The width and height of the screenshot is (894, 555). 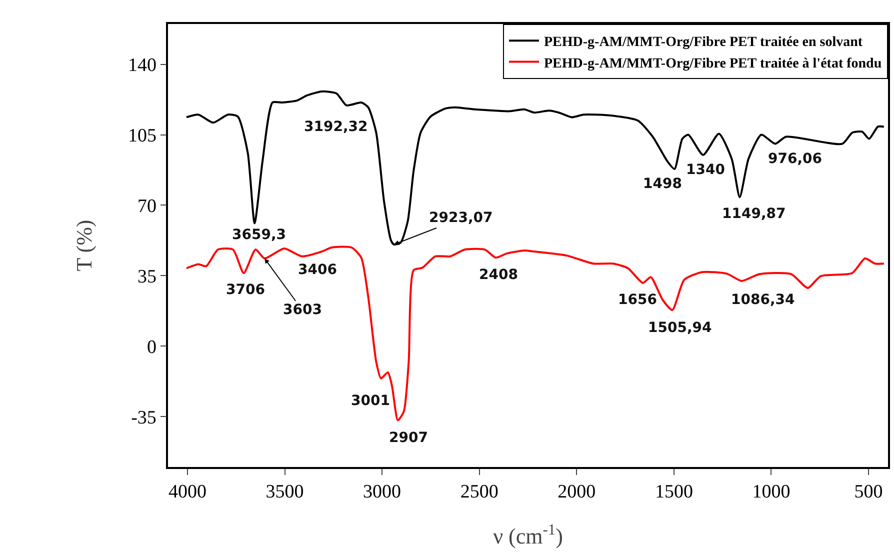 I want to click on y-tick-label: -35, so click(x=143, y=417).